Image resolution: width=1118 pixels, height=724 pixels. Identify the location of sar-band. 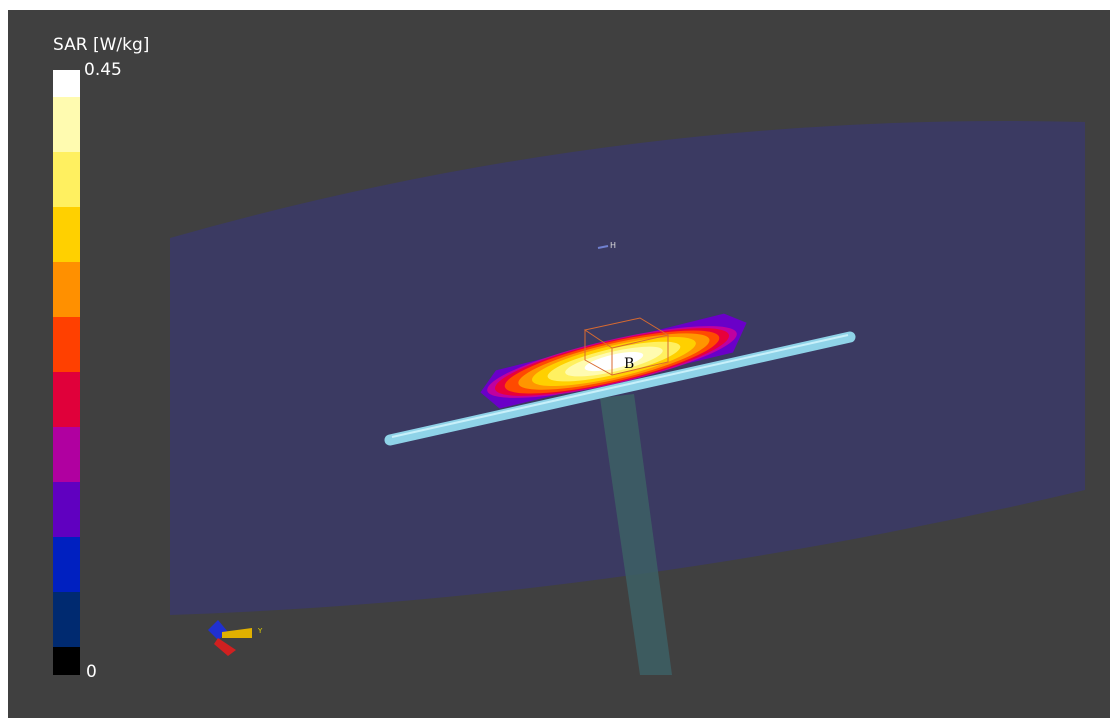
(614, 361).